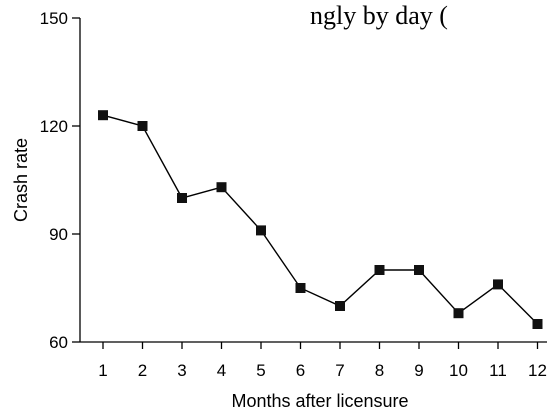 The image size is (560, 417). I want to click on x-axis-title: Months after licensure, so click(319, 401).